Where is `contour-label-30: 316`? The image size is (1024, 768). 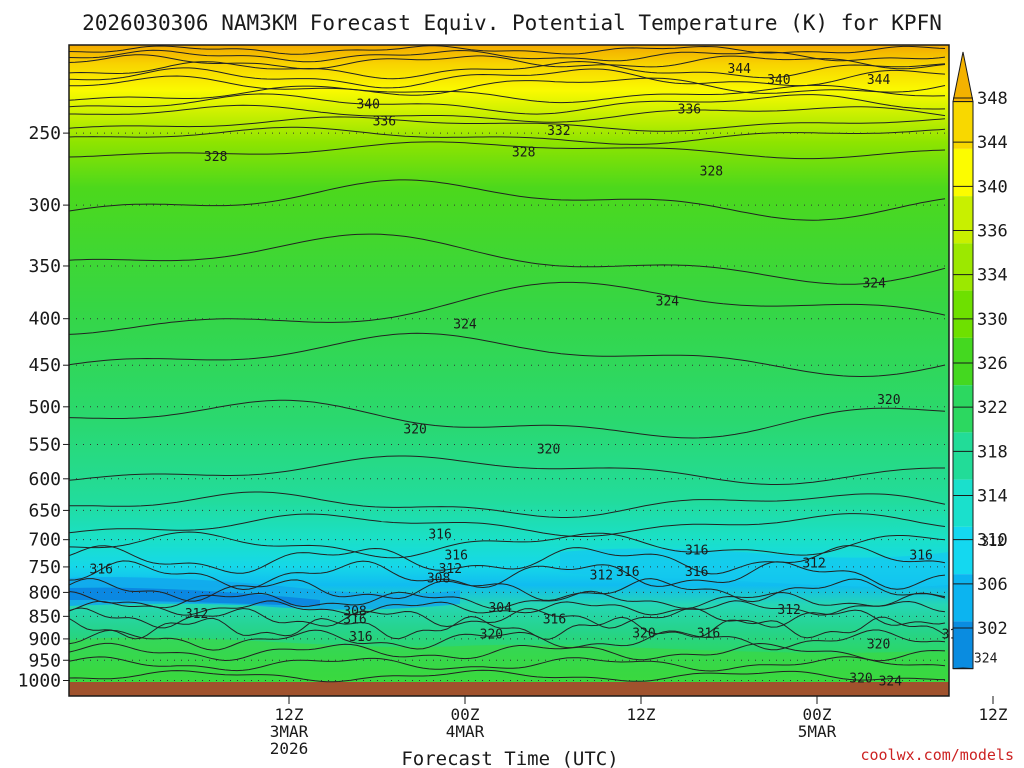 contour-label-30: 316 is located at coordinates (354, 620).